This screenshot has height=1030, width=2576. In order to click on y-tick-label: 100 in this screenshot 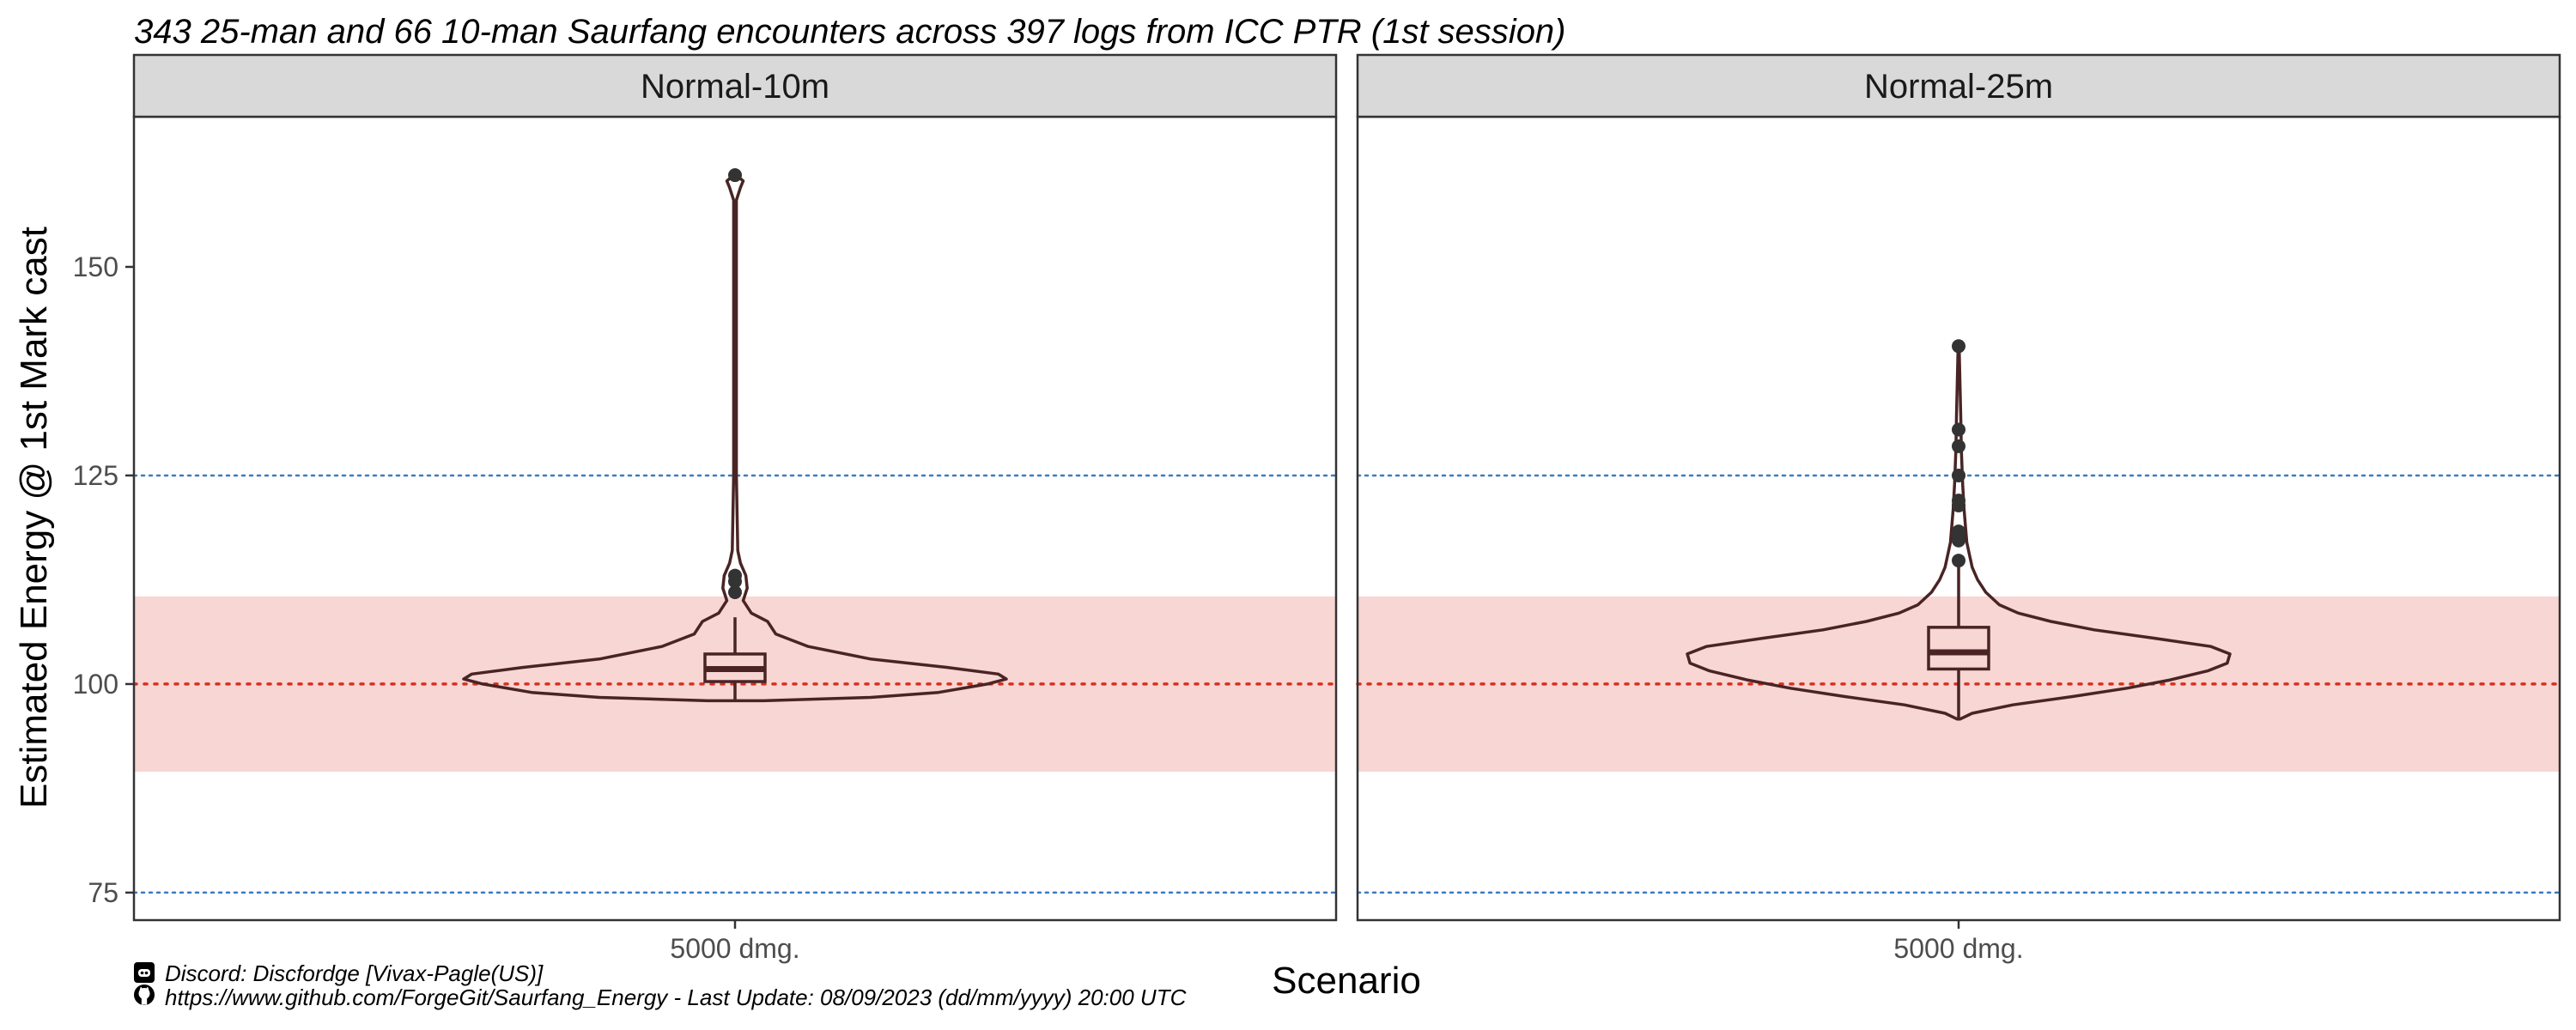, I will do `click(96, 684)`.